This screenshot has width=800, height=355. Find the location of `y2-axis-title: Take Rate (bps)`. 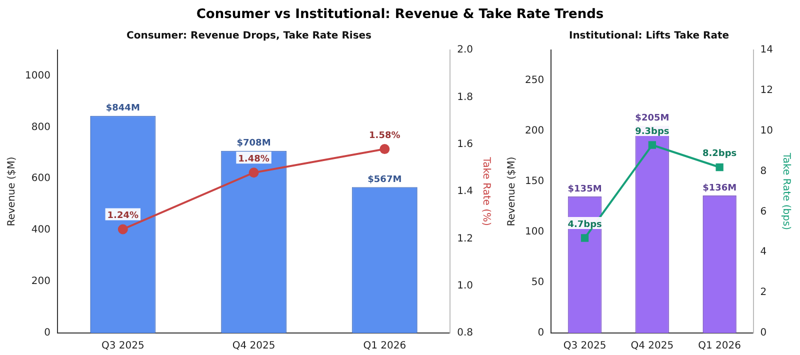

y2-axis-title: Take Rate (bps) is located at coordinates (786, 191).